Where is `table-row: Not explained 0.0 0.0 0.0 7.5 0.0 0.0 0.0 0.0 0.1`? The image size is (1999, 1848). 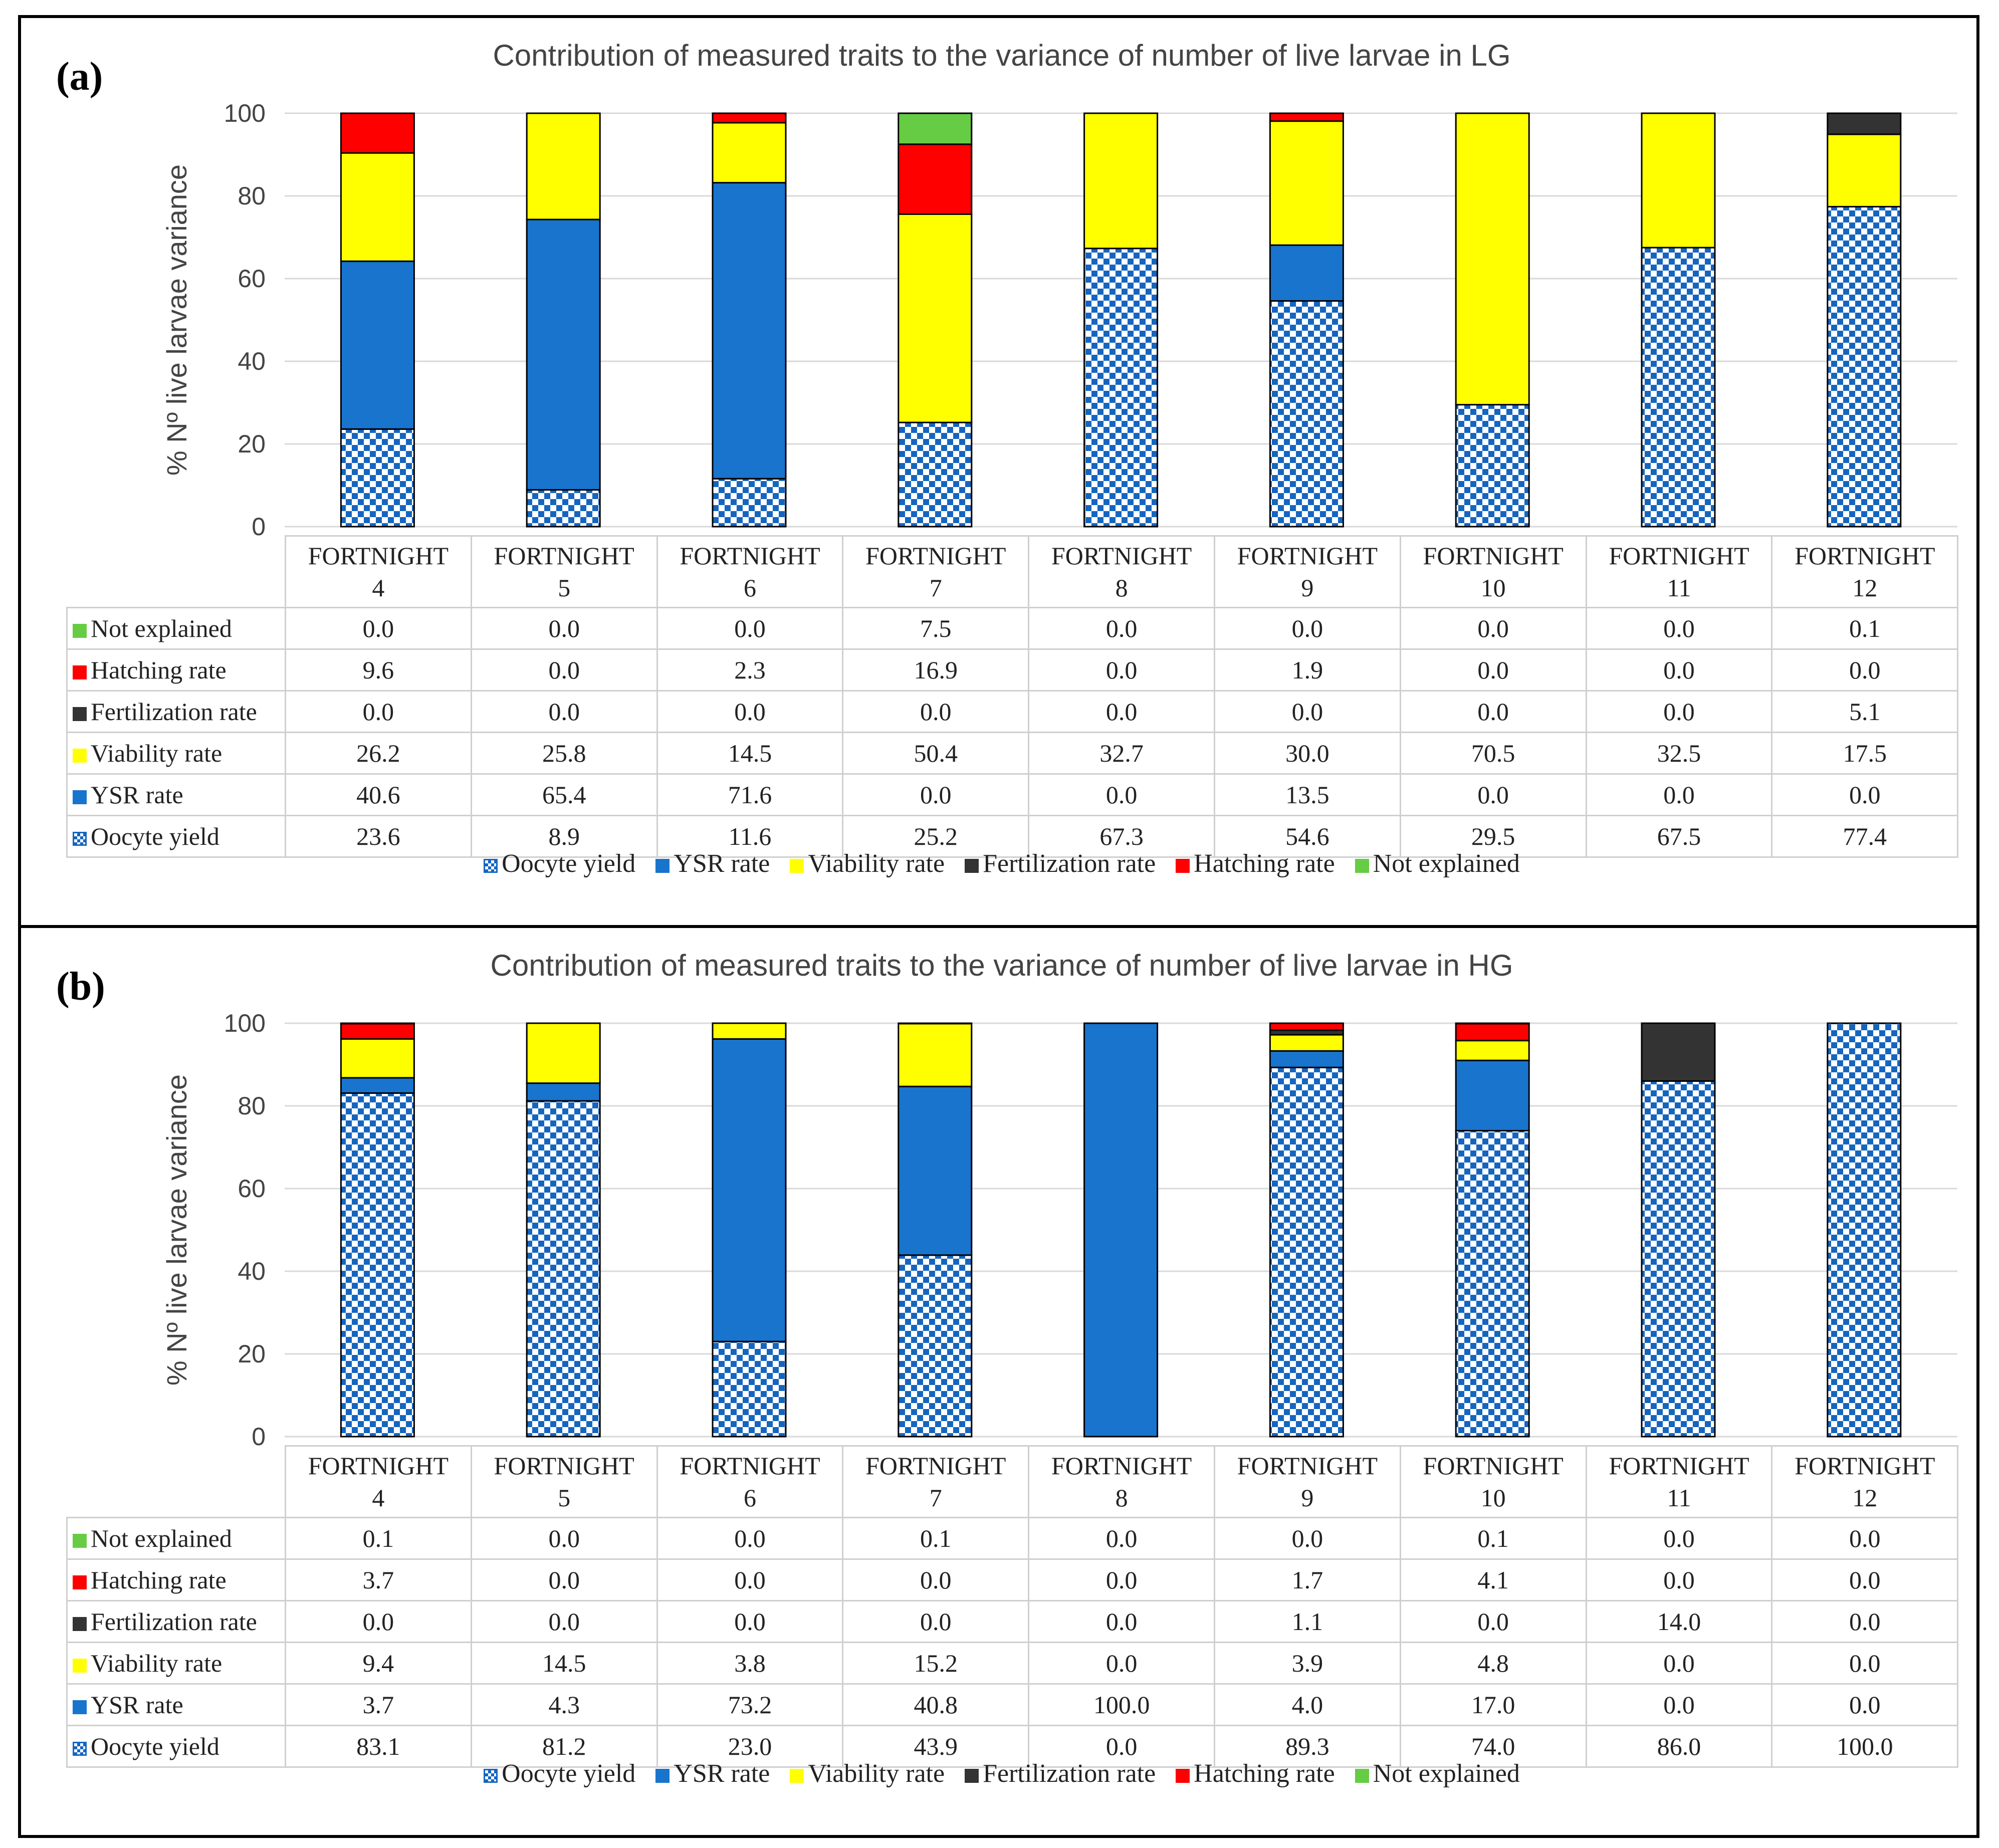
table-row: Not explained 0.0 0.0 0.0 7.5 0.0 0.0 0.0 0.0 0.1 is located at coordinates (1012, 628).